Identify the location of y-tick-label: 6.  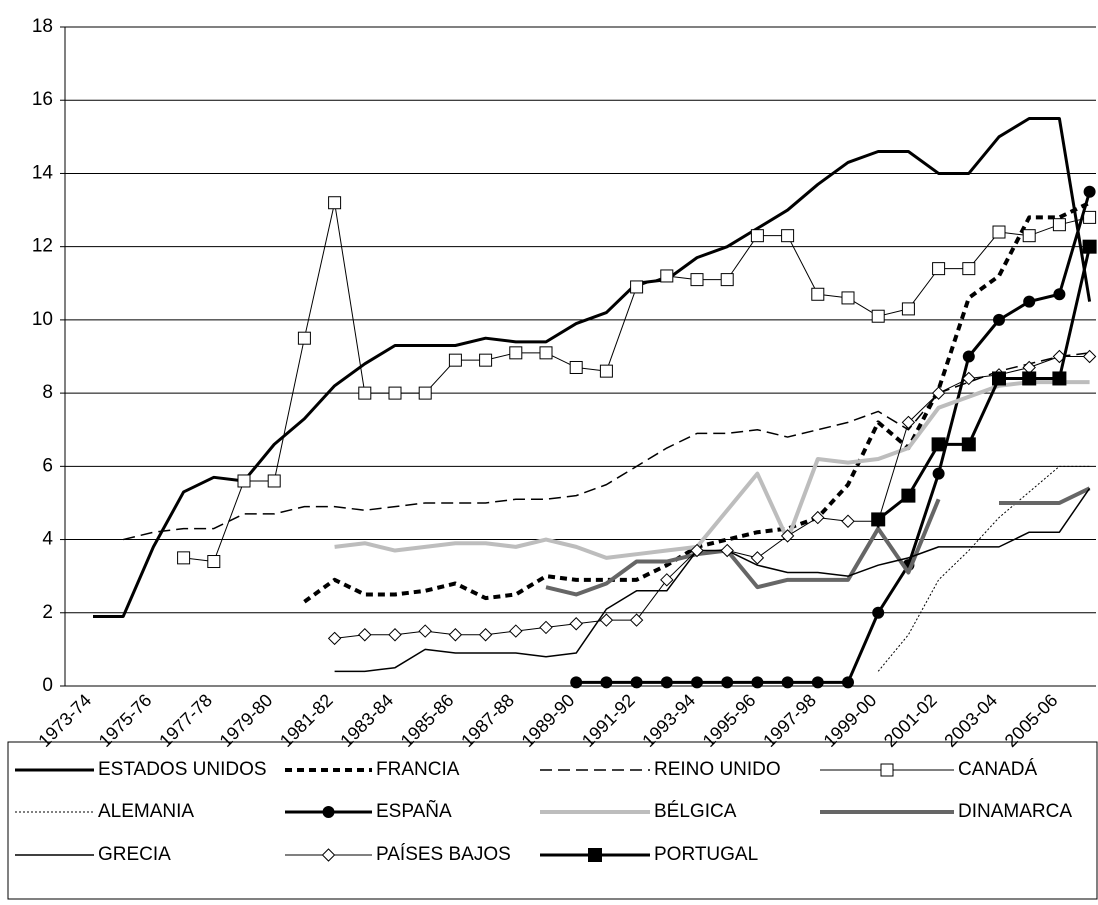
(47, 465).